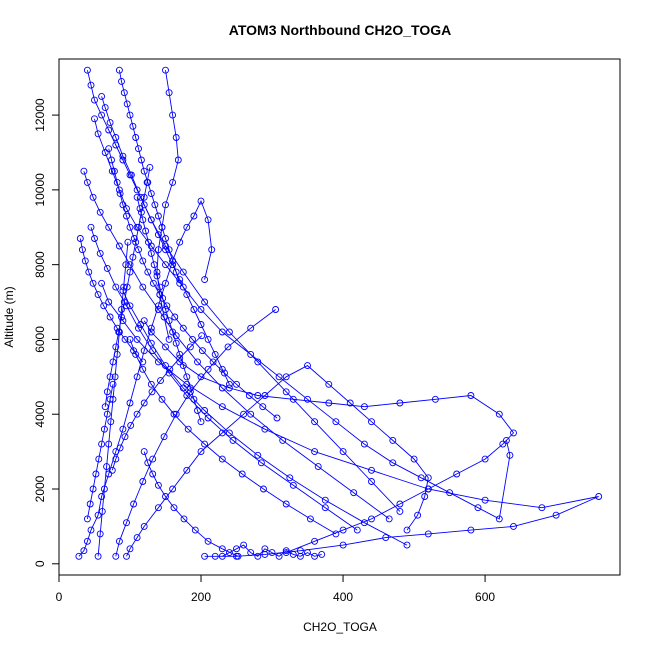  I want to click on y-tick-label: 10000, so click(40, 190).